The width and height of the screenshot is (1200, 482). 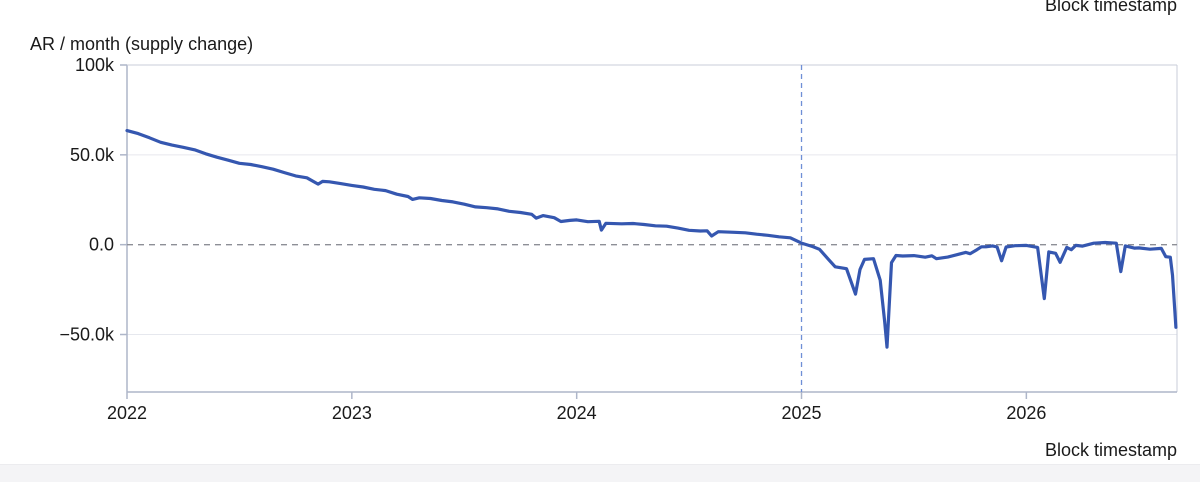 What do you see at coordinates (95, 65) in the screenshot?
I see `y-tick-label: 100k` at bounding box center [95, 65].